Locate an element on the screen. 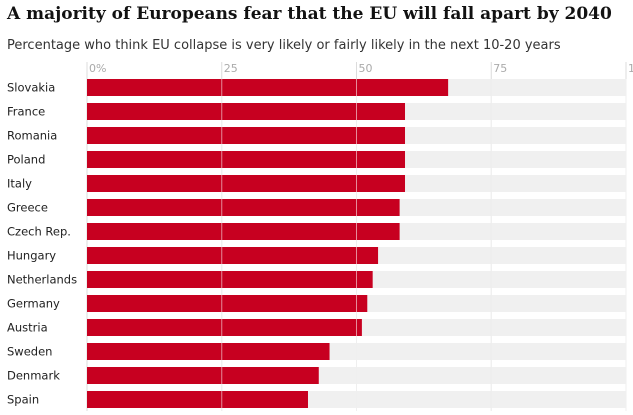  x-tick-label: 0% is located at coordinates (97, 68).